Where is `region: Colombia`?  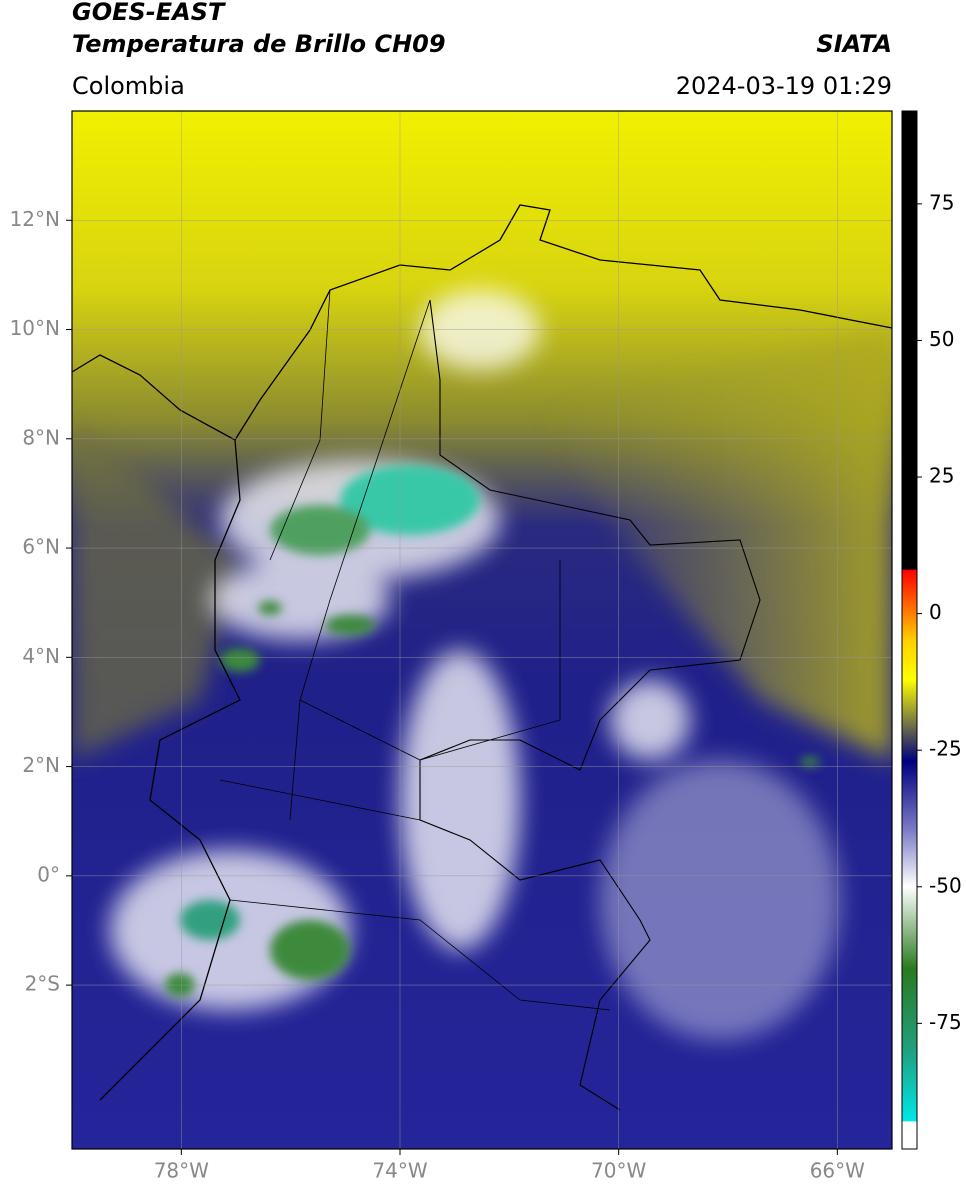 region: Colombia is located at coordinates (128, 86).